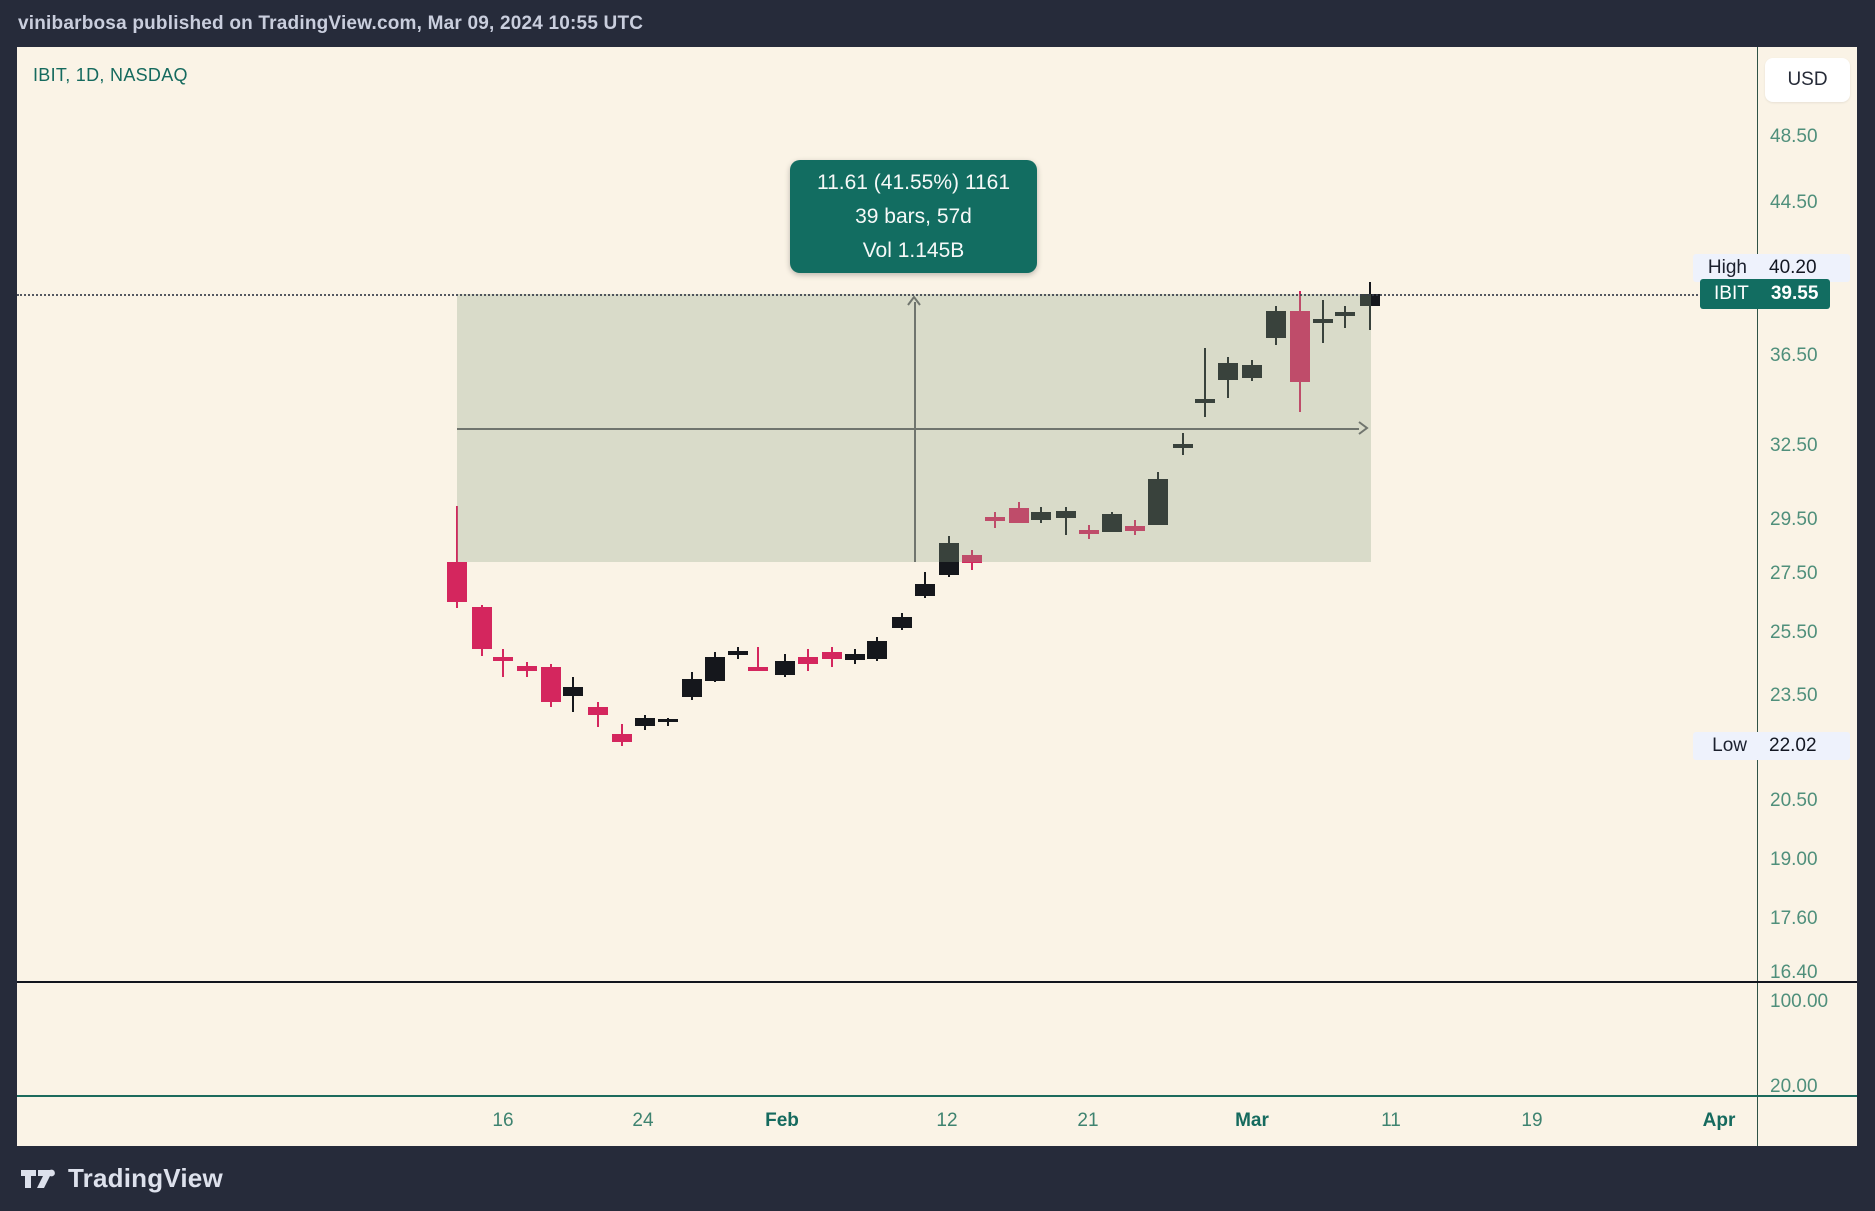  What do you see at coordinates (908, 429) in the screenshot?
I see `measure-h-line` at bounding box center [908, 429].